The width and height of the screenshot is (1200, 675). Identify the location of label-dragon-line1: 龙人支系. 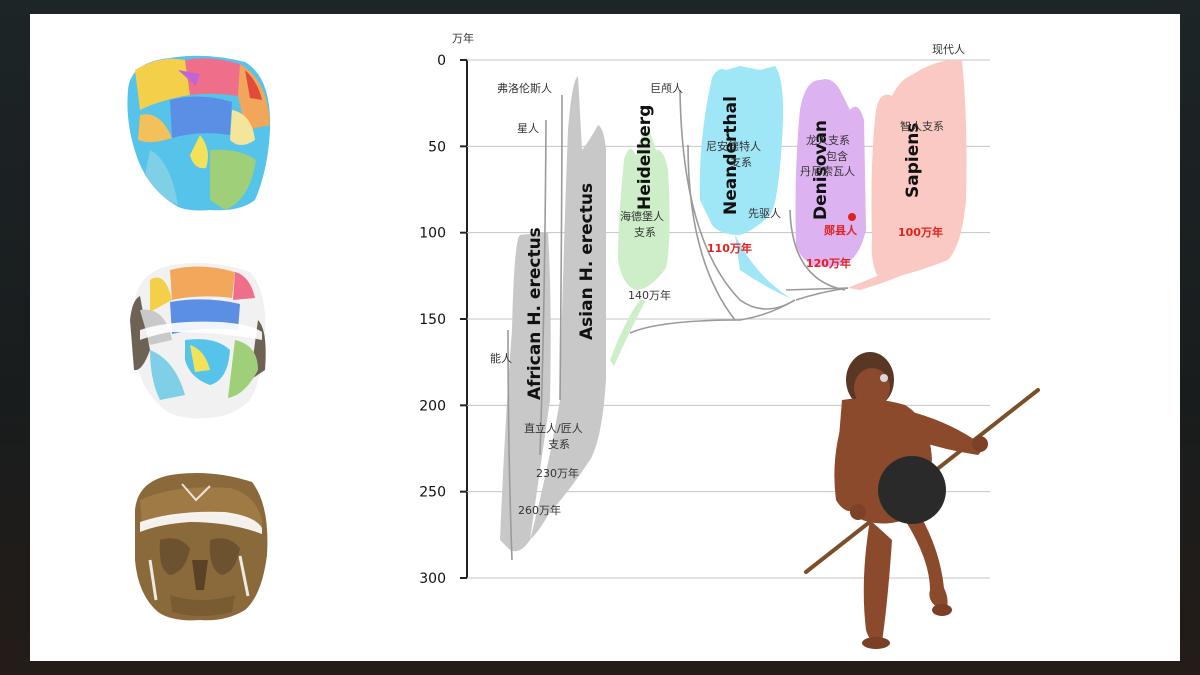
(828, 140).